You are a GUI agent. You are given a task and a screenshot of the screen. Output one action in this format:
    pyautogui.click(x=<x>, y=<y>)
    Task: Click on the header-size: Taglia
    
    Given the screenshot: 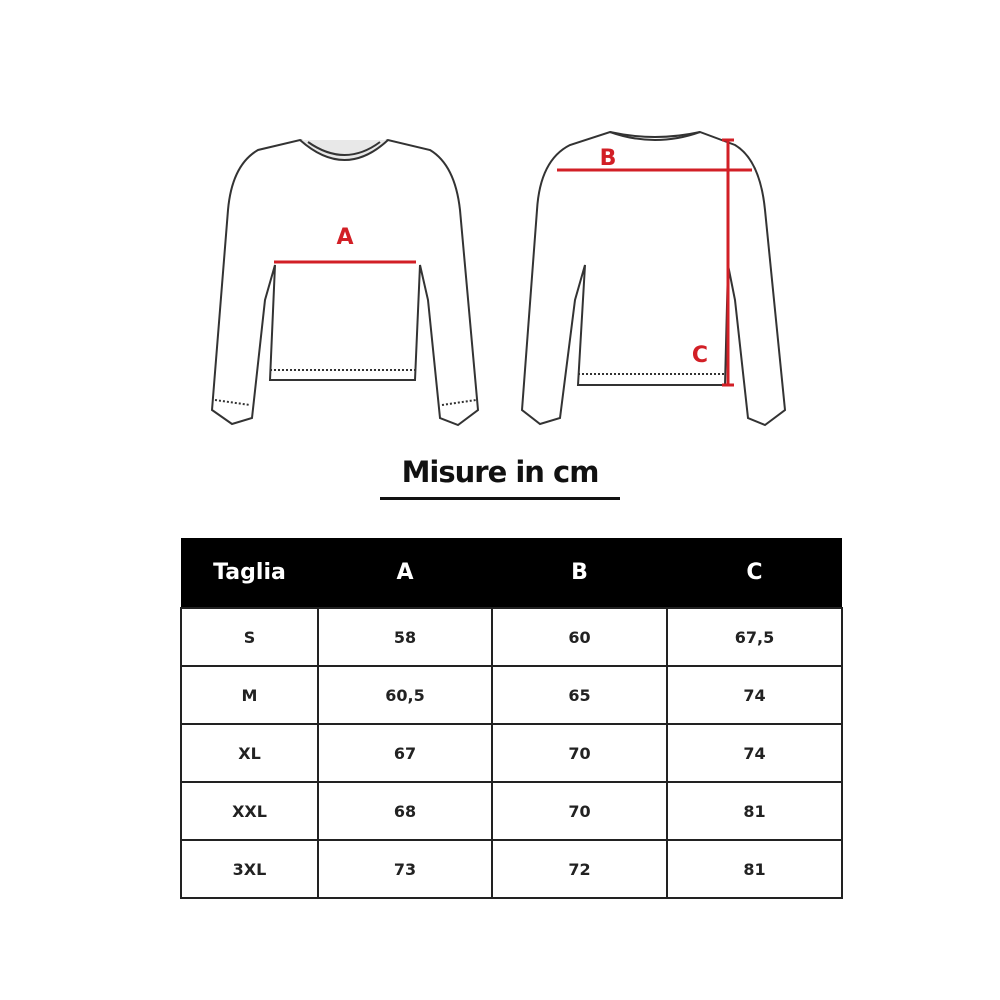 What is the action you would take?
    pyautogui.click(x=249, y=573)
    